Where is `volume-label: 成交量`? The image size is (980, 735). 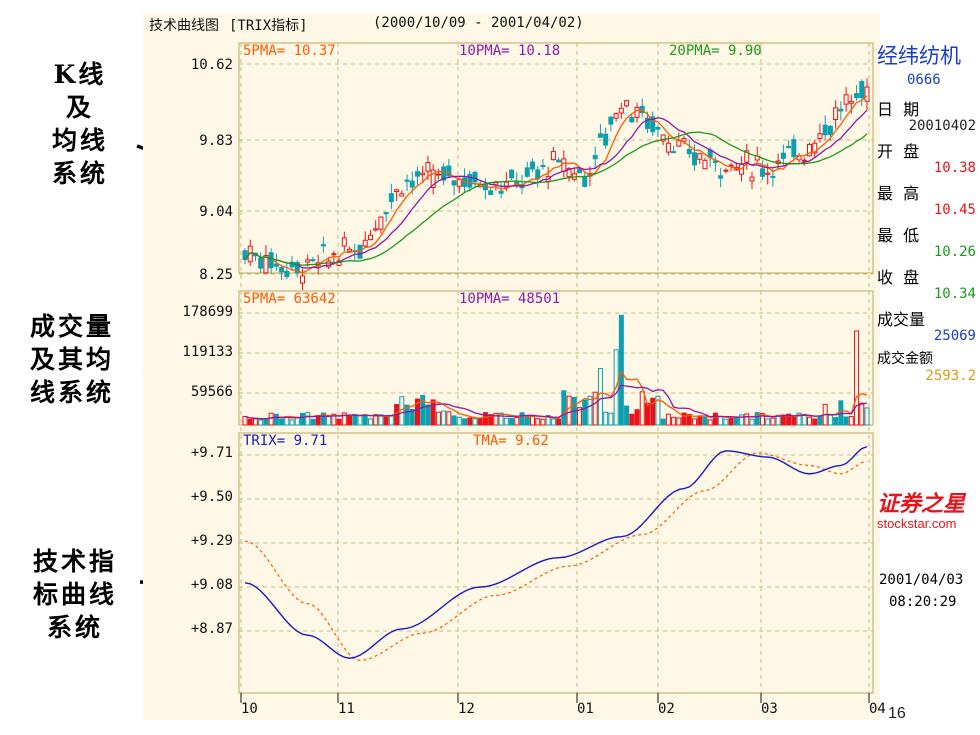 volume-label: 成交量 is located at coordinates (901, 319).